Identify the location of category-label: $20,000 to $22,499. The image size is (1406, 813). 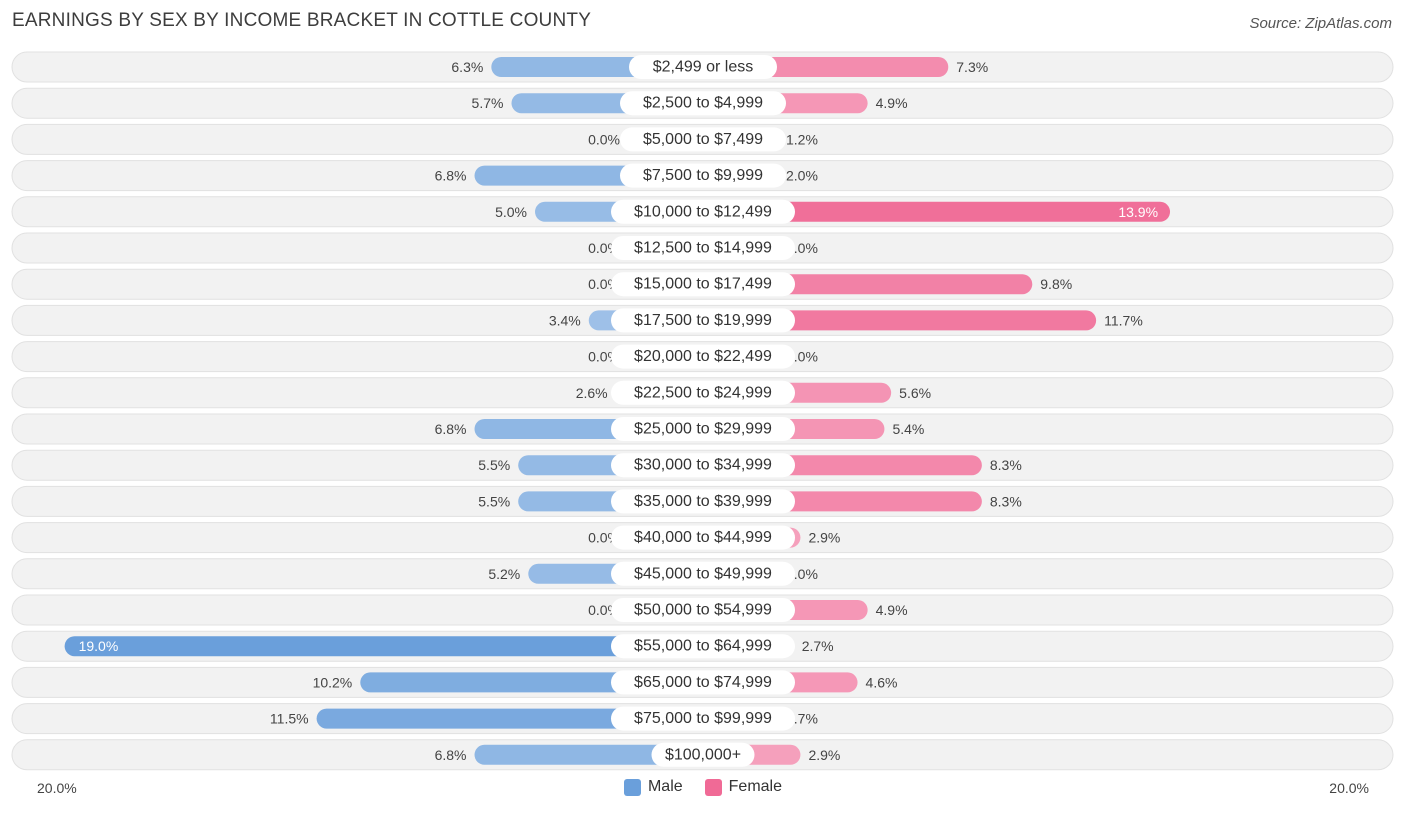
(703, 356).